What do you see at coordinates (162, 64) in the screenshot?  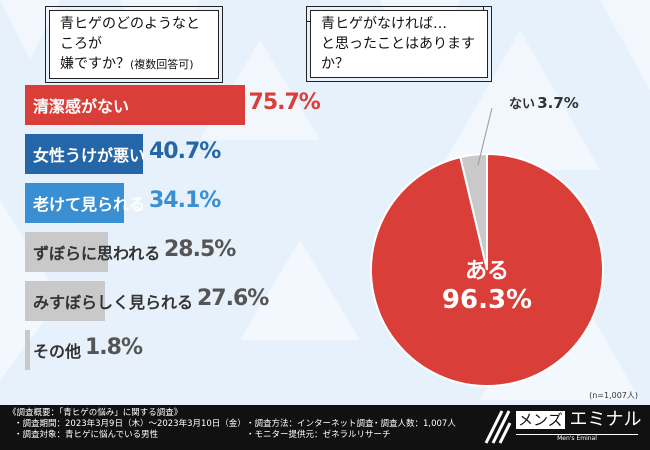 I see `left-question-note: (複数回答可)` at bounding box center [162, 64].